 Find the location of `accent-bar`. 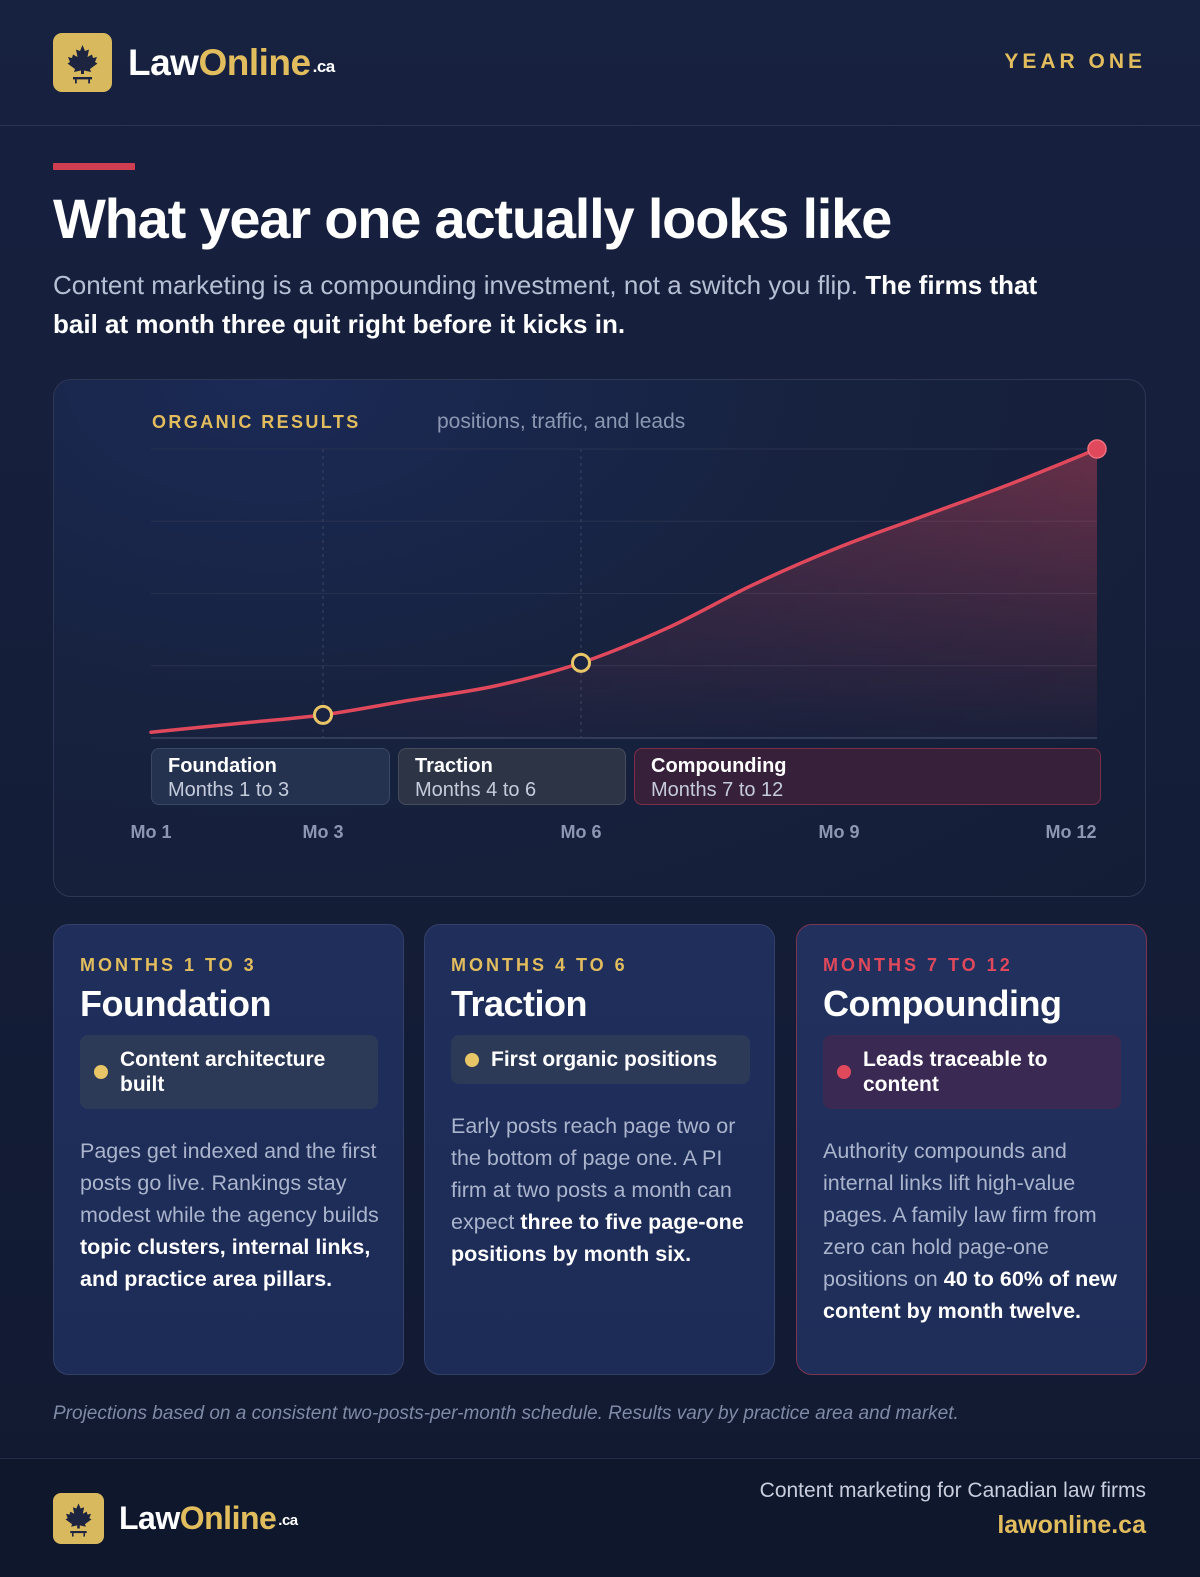

accent-bar is located at coordinates (94, 166).